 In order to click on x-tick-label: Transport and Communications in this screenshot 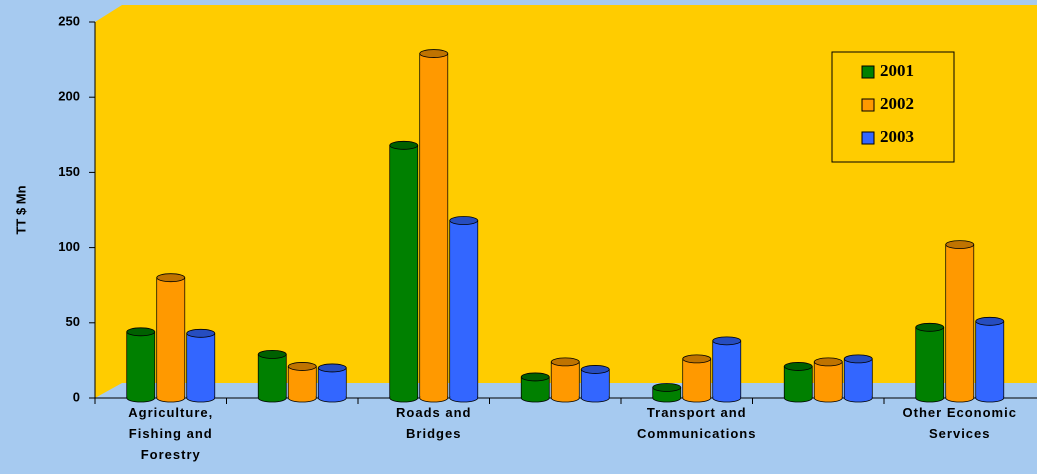, I will do `click(697, 423)`.